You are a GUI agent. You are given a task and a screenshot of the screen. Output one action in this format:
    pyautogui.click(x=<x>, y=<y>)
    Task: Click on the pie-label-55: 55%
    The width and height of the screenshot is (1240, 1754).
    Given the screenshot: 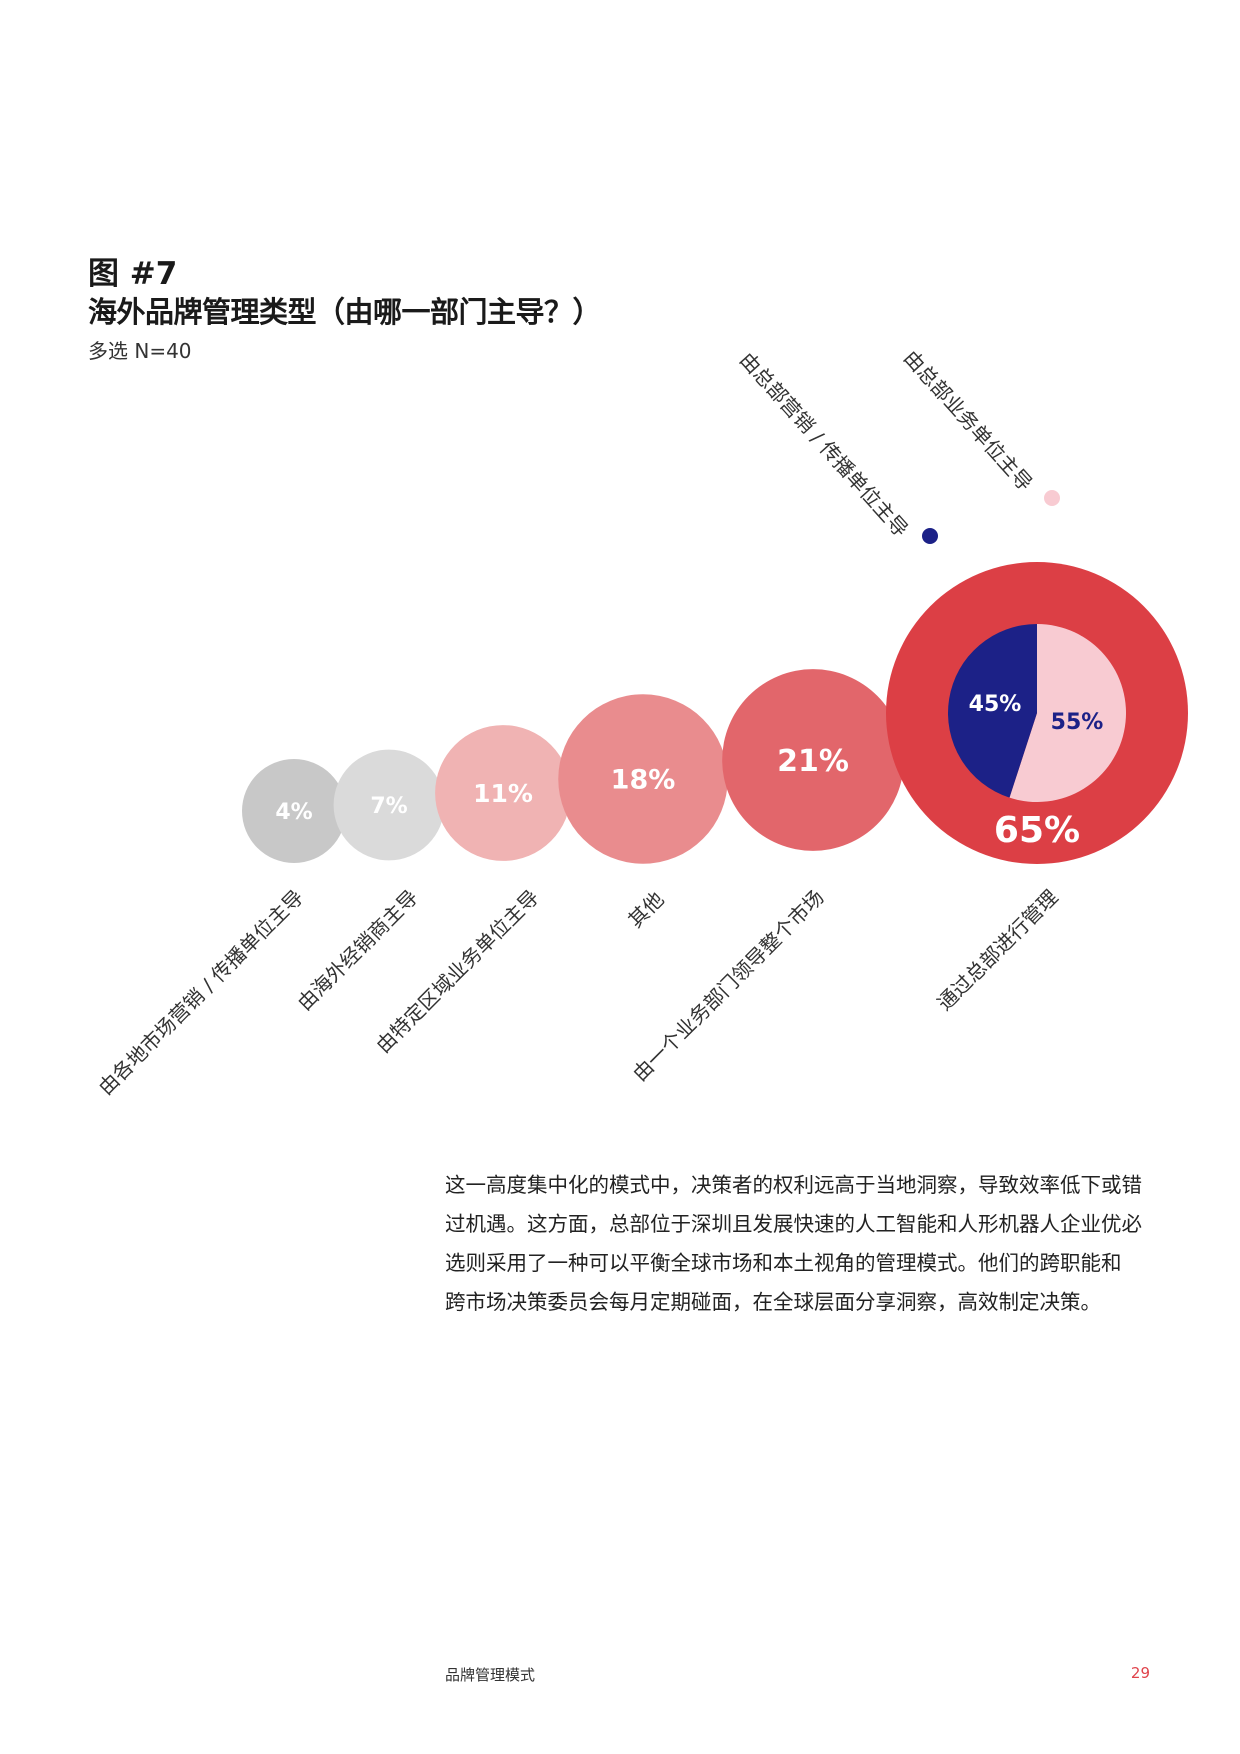 What is the action you would take?
    pyautogui.click(x=1077, y=722)
    